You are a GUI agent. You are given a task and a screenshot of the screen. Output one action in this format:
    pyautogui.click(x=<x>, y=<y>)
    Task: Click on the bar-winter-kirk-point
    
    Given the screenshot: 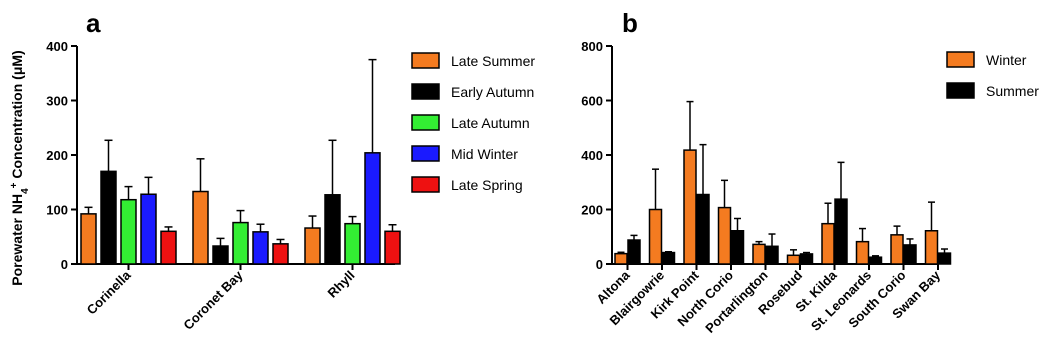 What is the action you would take?
    pyautogui.click(x=690, y=207)
    